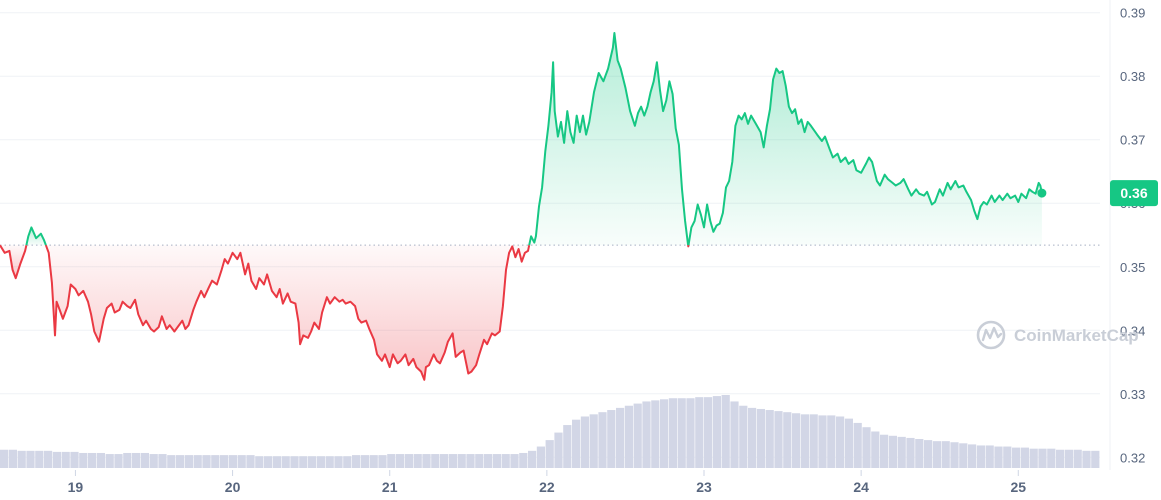 The height and width of the screenshot is (500, 1161). Describe the element at coordinates (1132, 457) in the screenshot. I see `y-tick-label: 0.32` at that location.